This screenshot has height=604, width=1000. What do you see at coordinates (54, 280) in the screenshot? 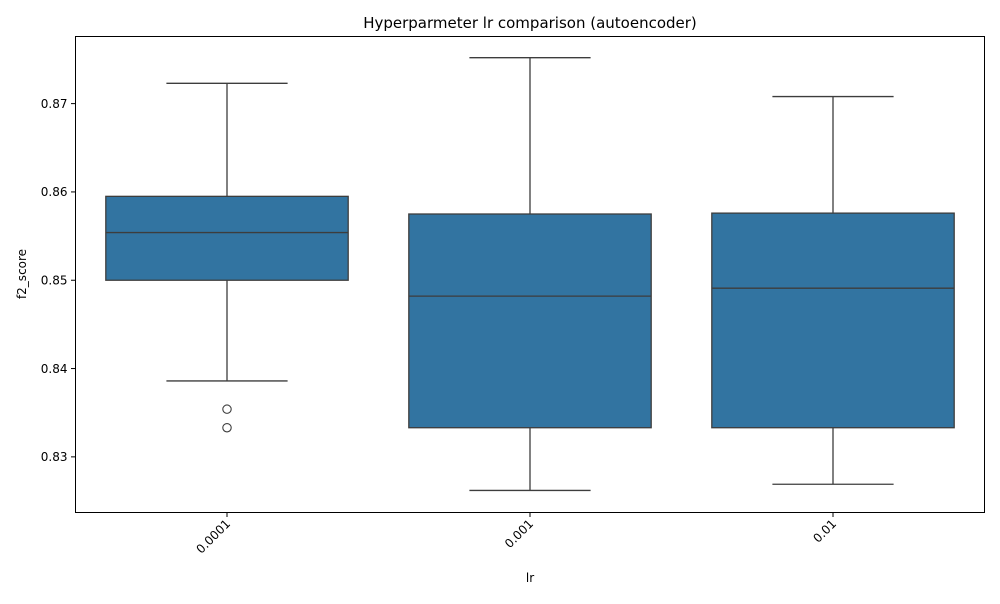
I see `y-tick-label: 0.85` at bounding box center [54, 280].